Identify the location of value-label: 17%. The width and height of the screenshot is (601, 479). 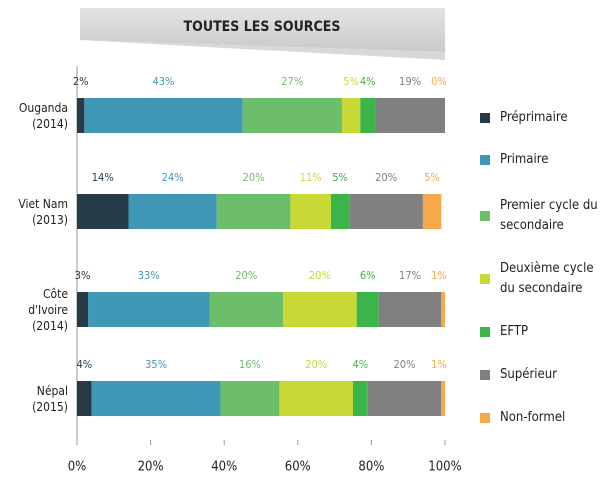
(410, 275).